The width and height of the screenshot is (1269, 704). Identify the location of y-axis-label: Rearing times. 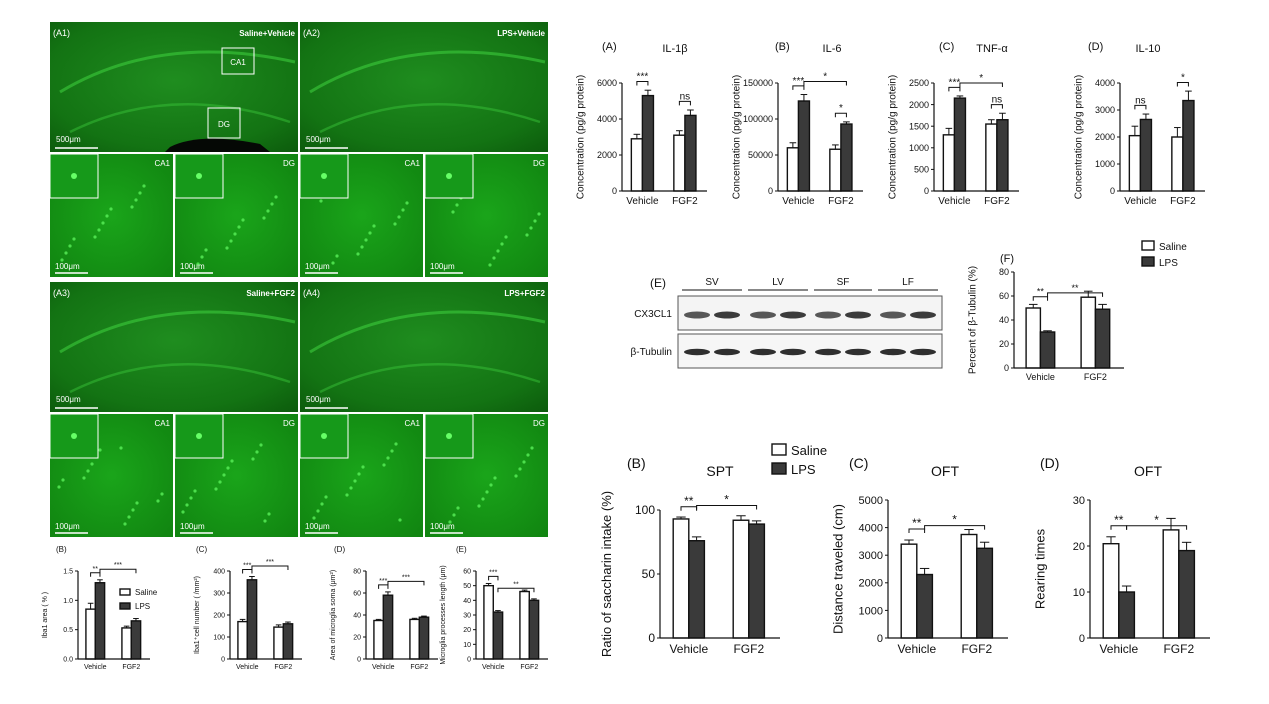
(1039, 568).